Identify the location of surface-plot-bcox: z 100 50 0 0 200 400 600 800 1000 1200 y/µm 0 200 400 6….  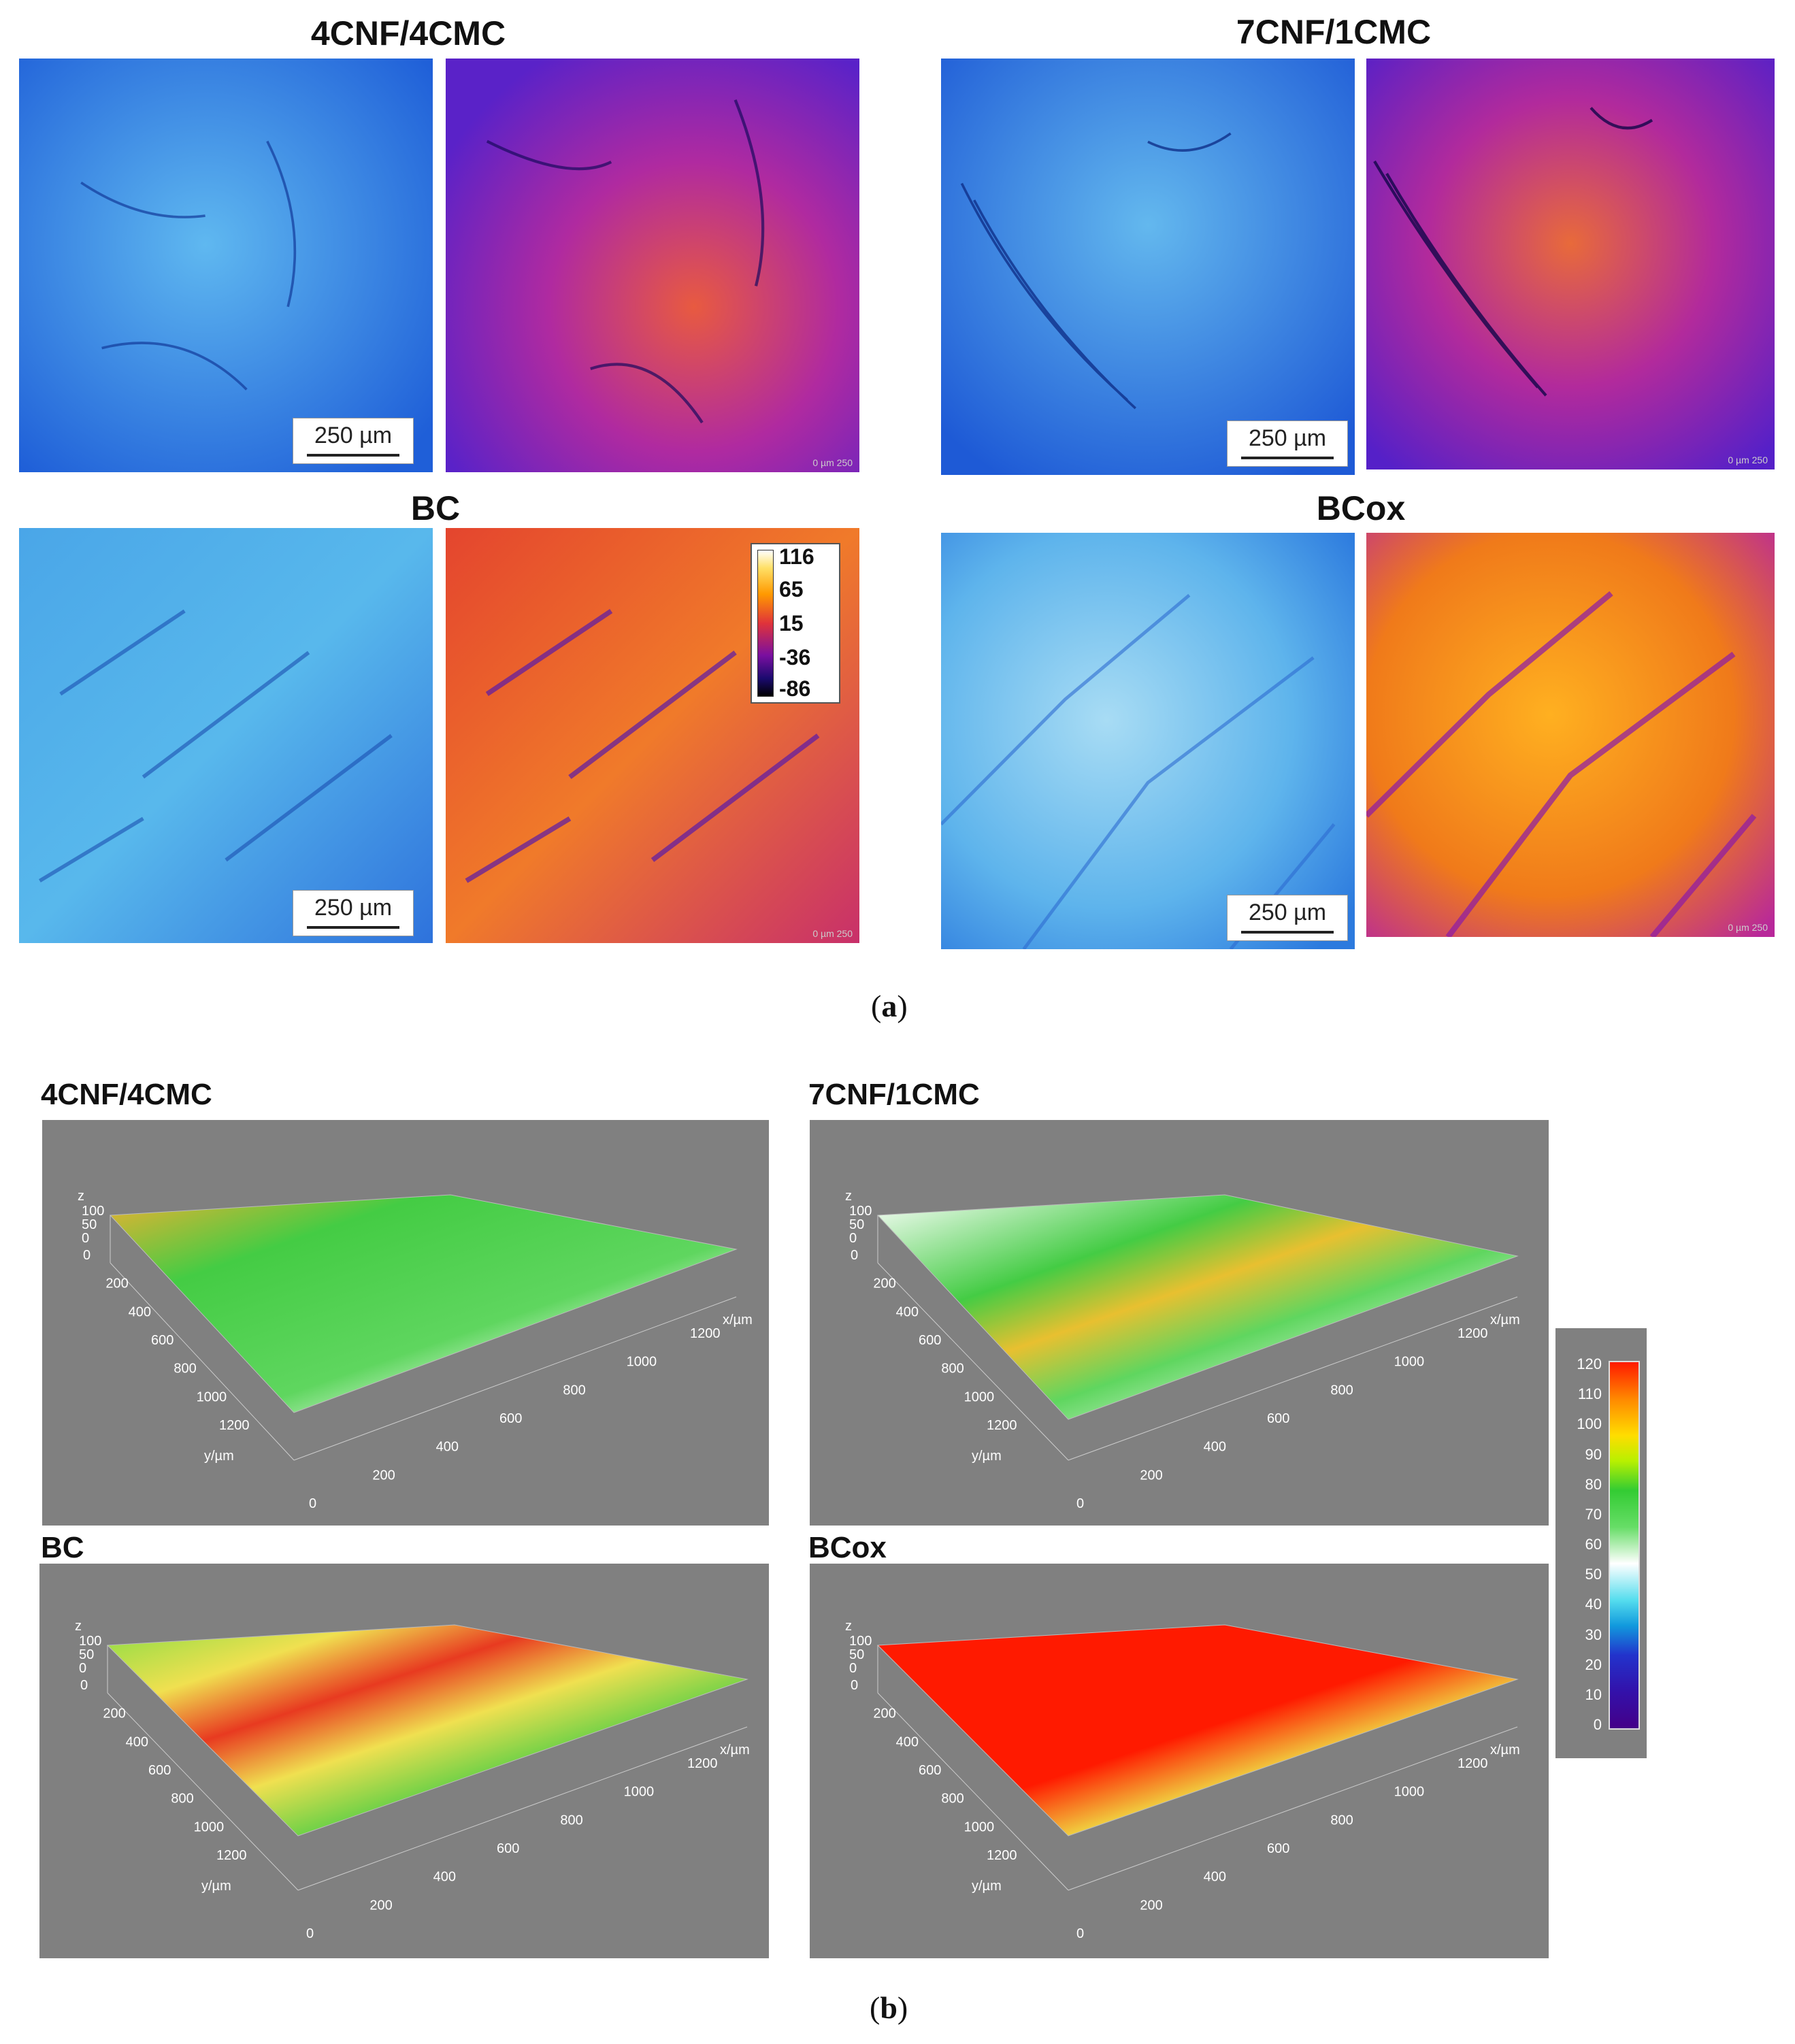
(1179, 1761).